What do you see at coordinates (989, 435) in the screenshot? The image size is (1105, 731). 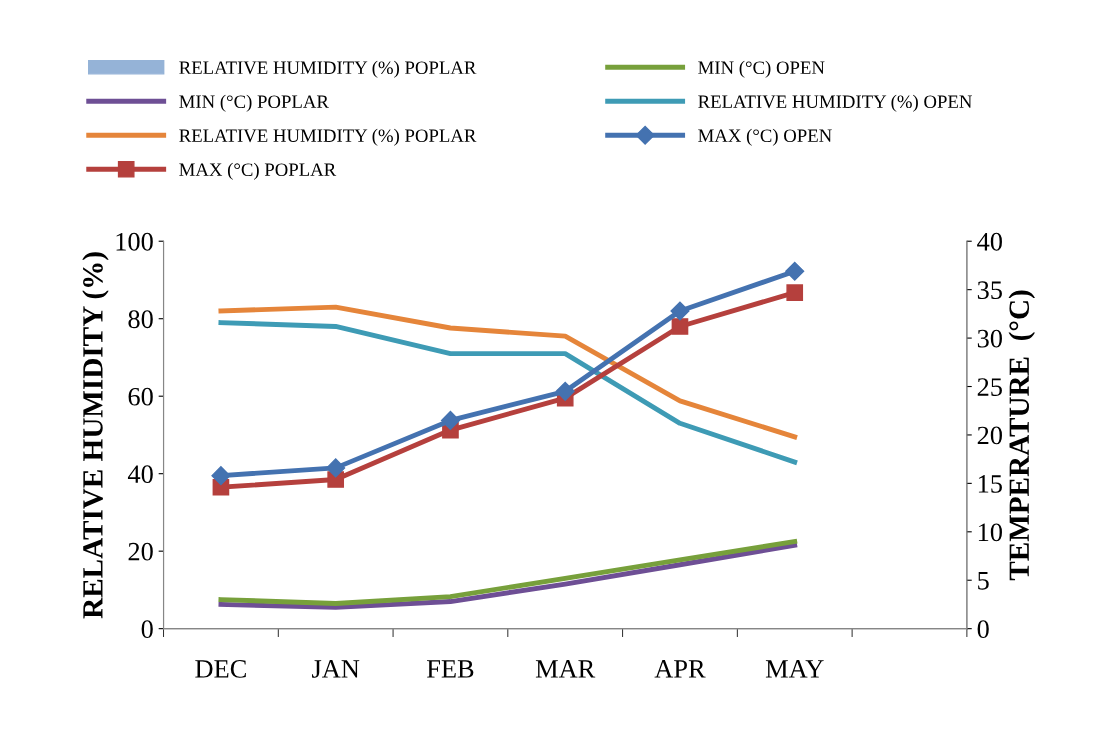 I see `y2-tick-label: 20` at bounding box center [989, 435].